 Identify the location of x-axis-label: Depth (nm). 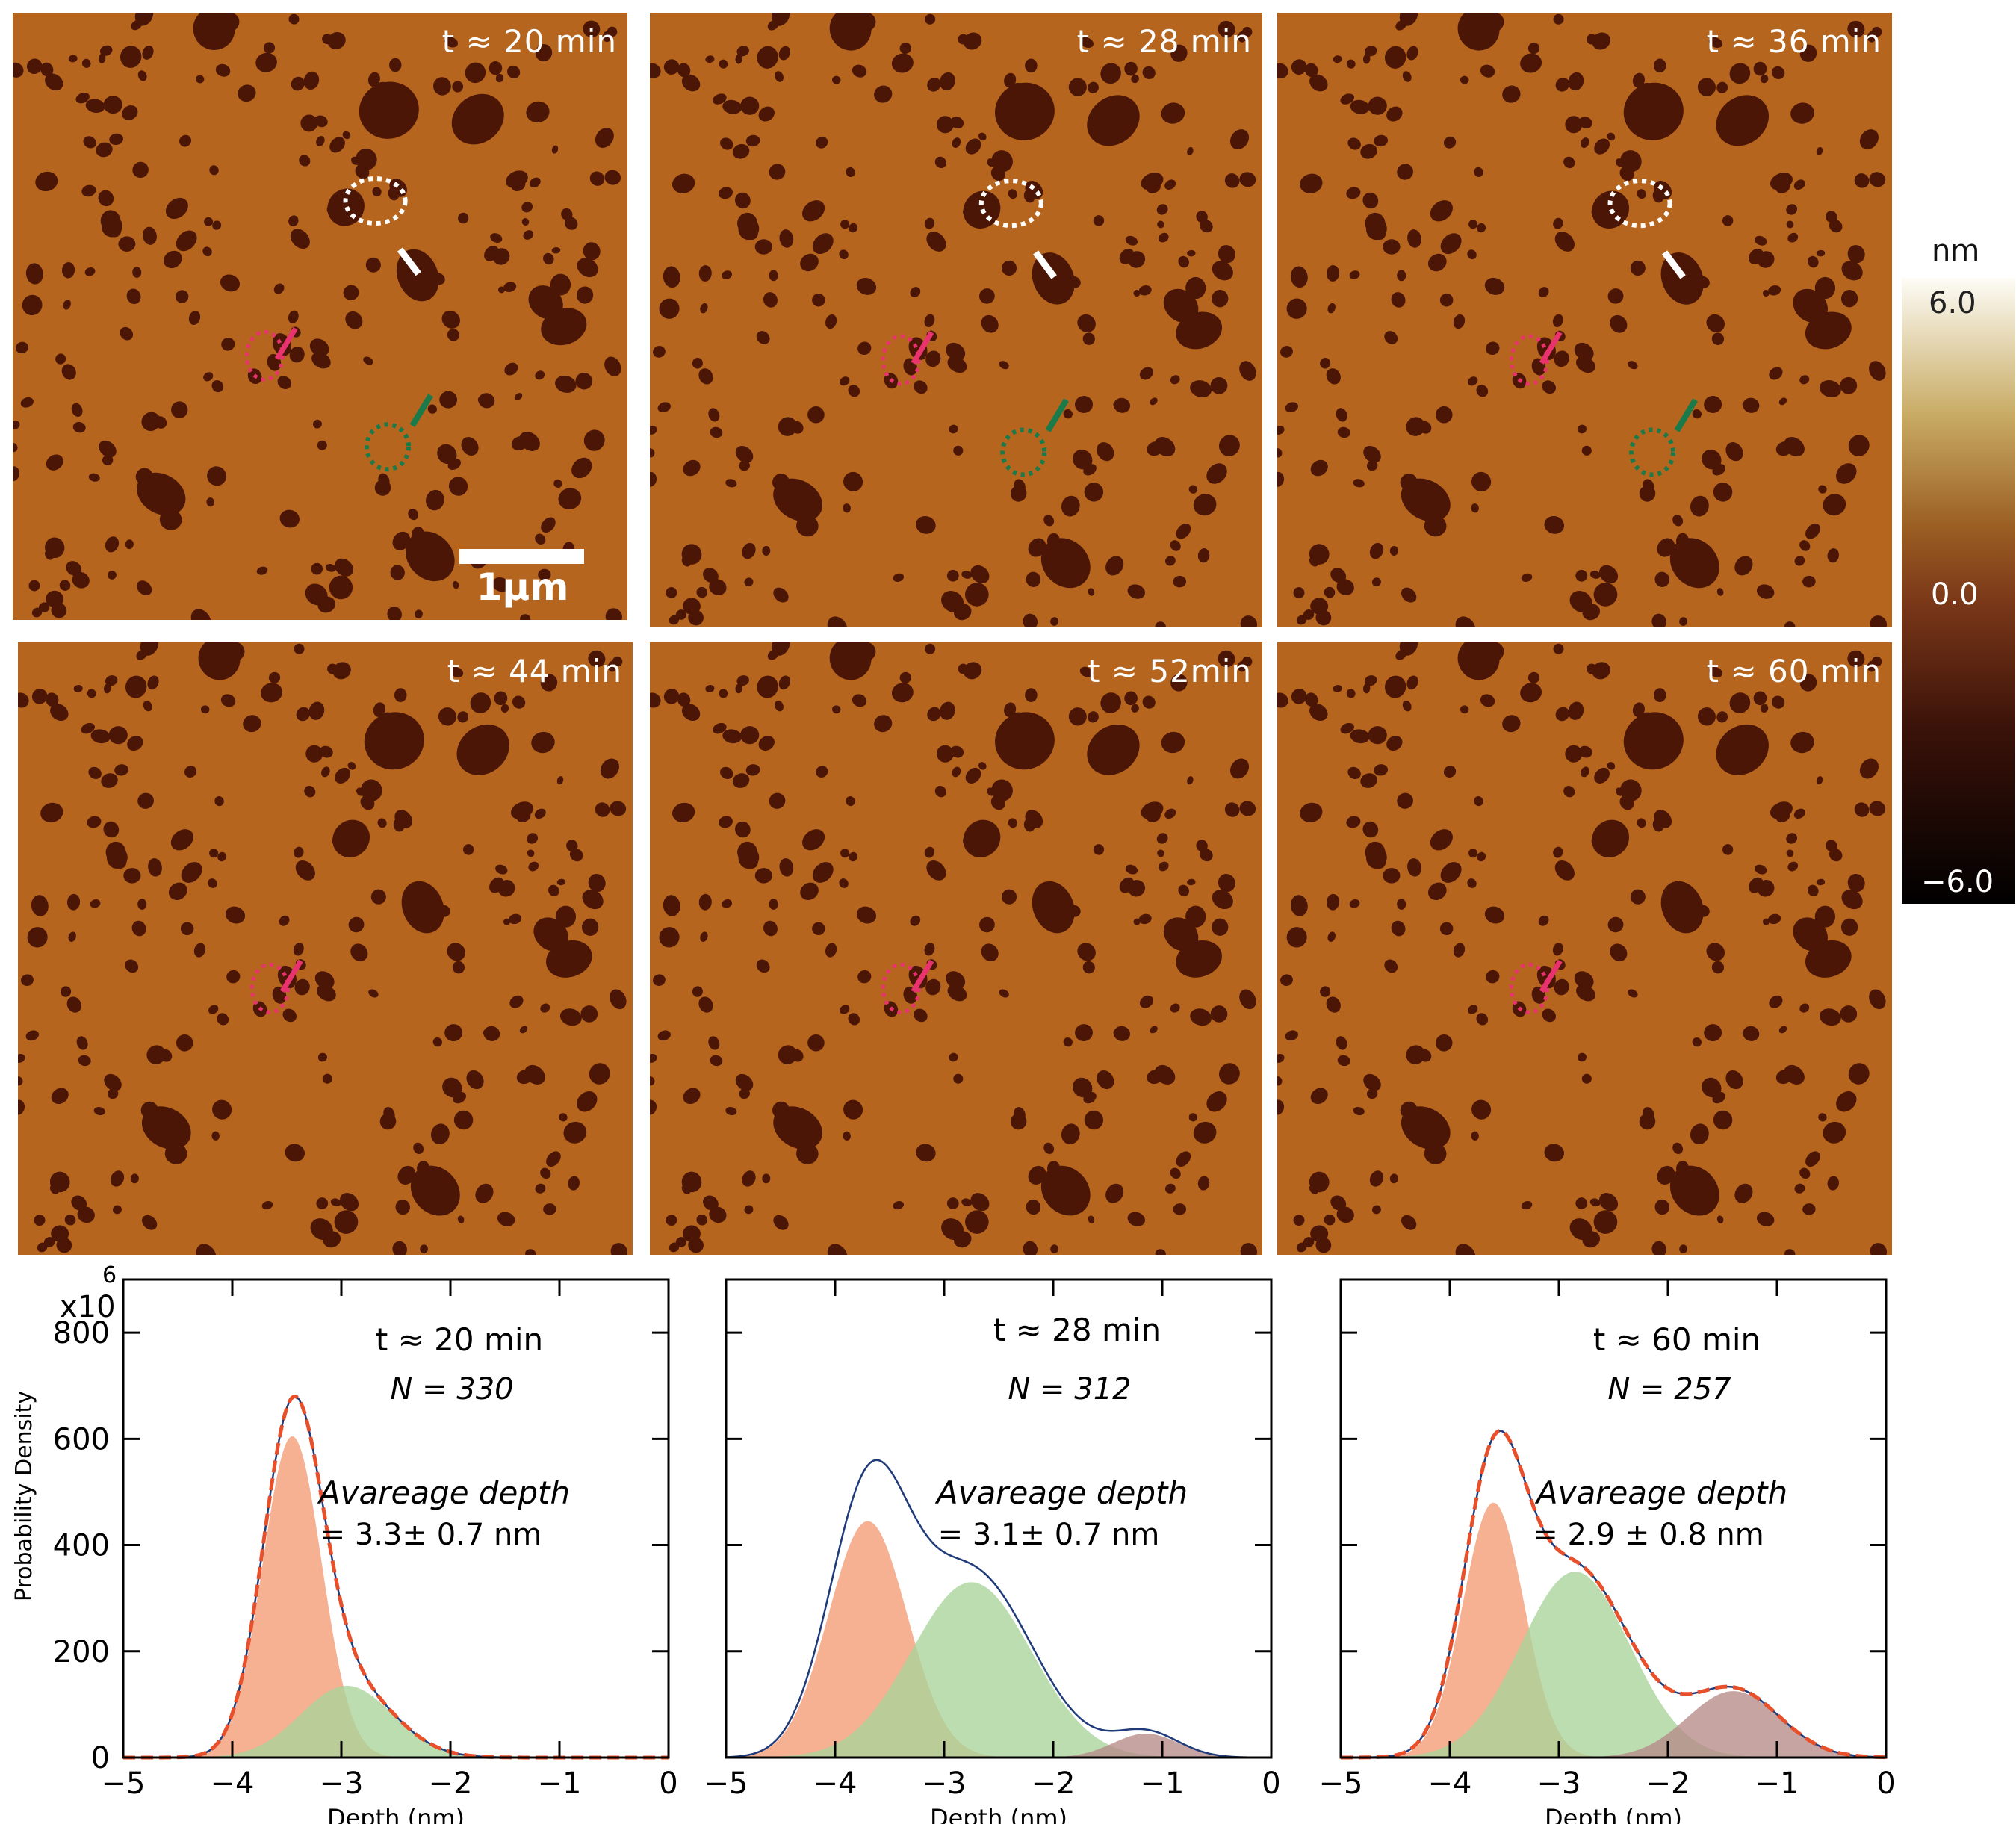
(1613, 1814).